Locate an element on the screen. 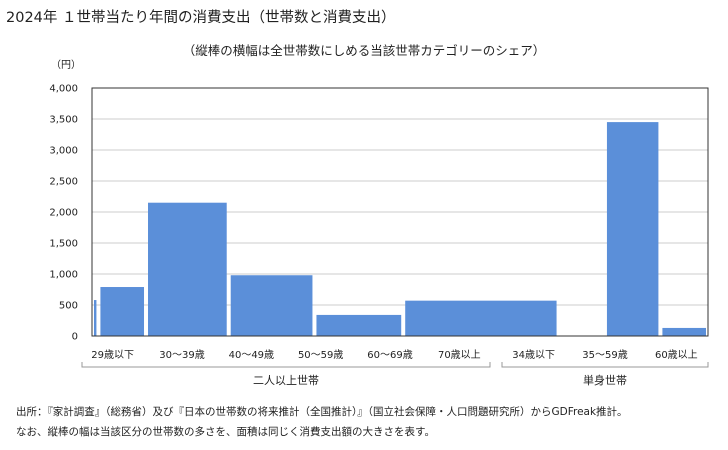 This screenshot has width=728, height=450. x-category-label: 30～39歳 is located at coordinates (181, 355).